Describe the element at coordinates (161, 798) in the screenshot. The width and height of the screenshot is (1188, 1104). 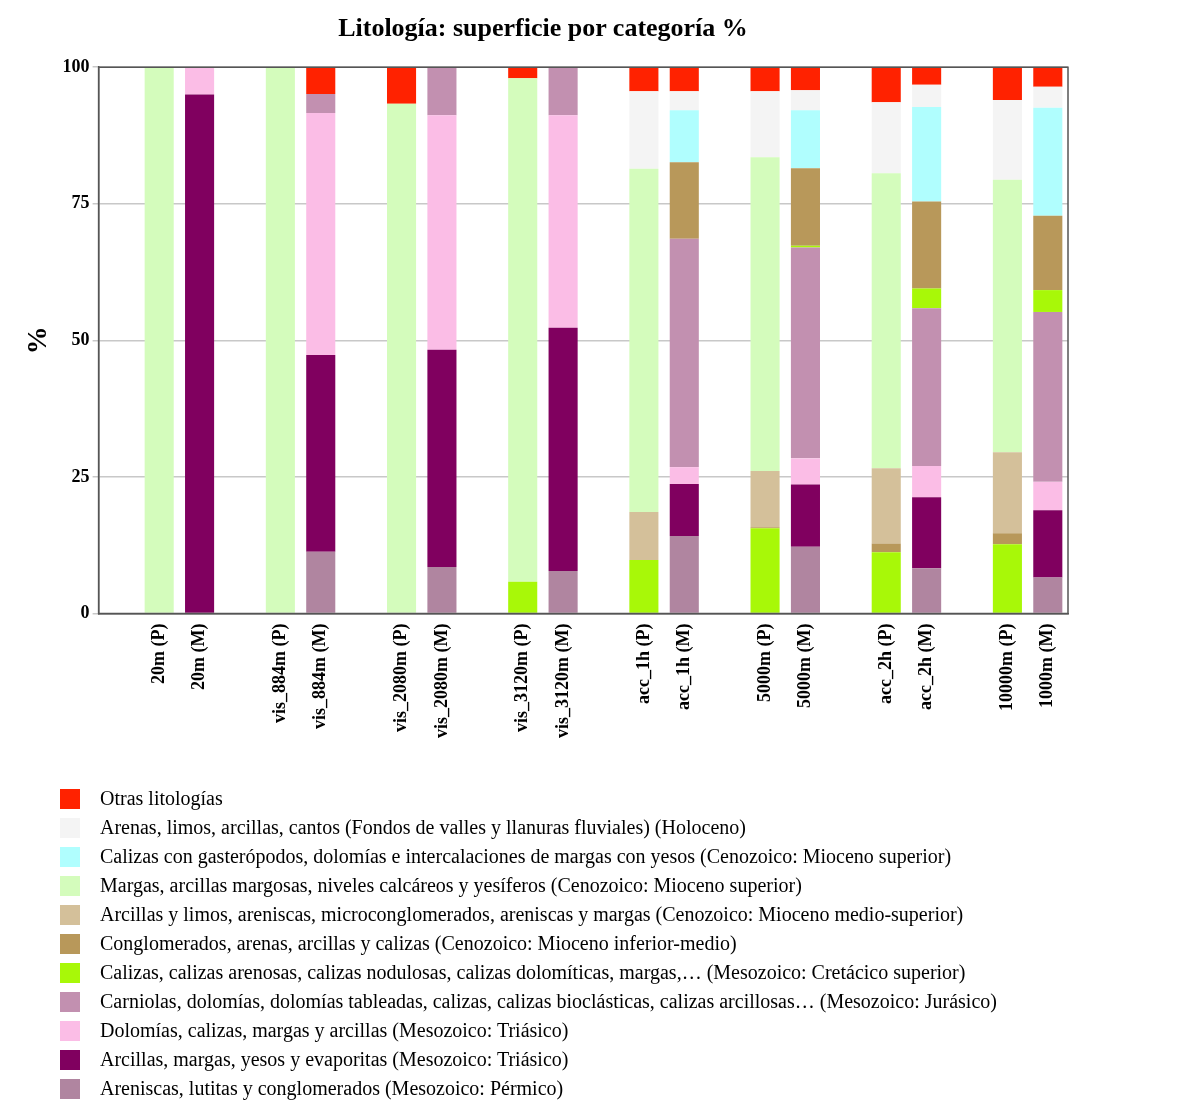
I see `legend-label: Otras litologías` at that location.